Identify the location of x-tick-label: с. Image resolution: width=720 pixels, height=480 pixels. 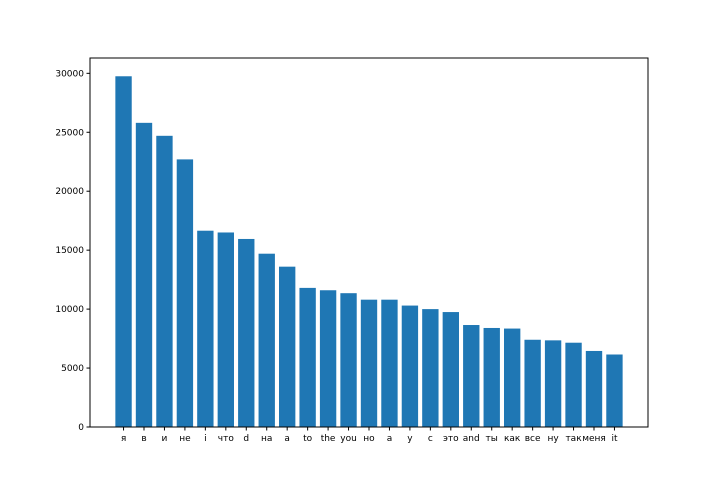
(430, 439).